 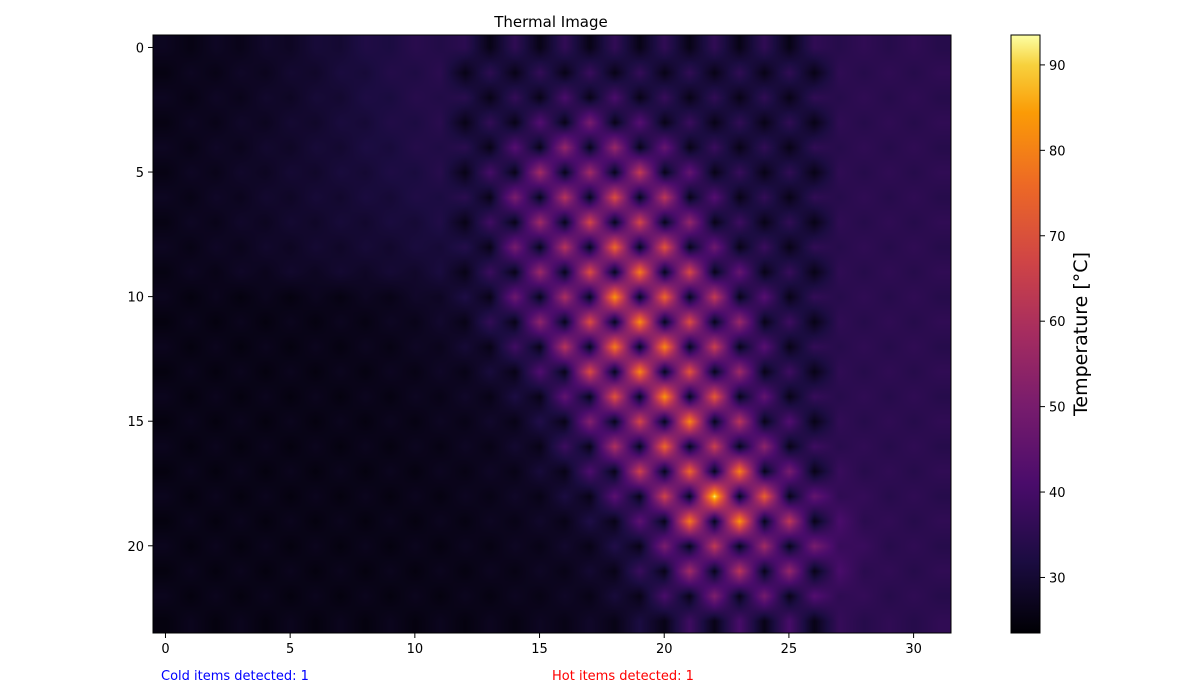 I want to click on colorbar-label: Temperature [°C], so click(x=1081, y=334).